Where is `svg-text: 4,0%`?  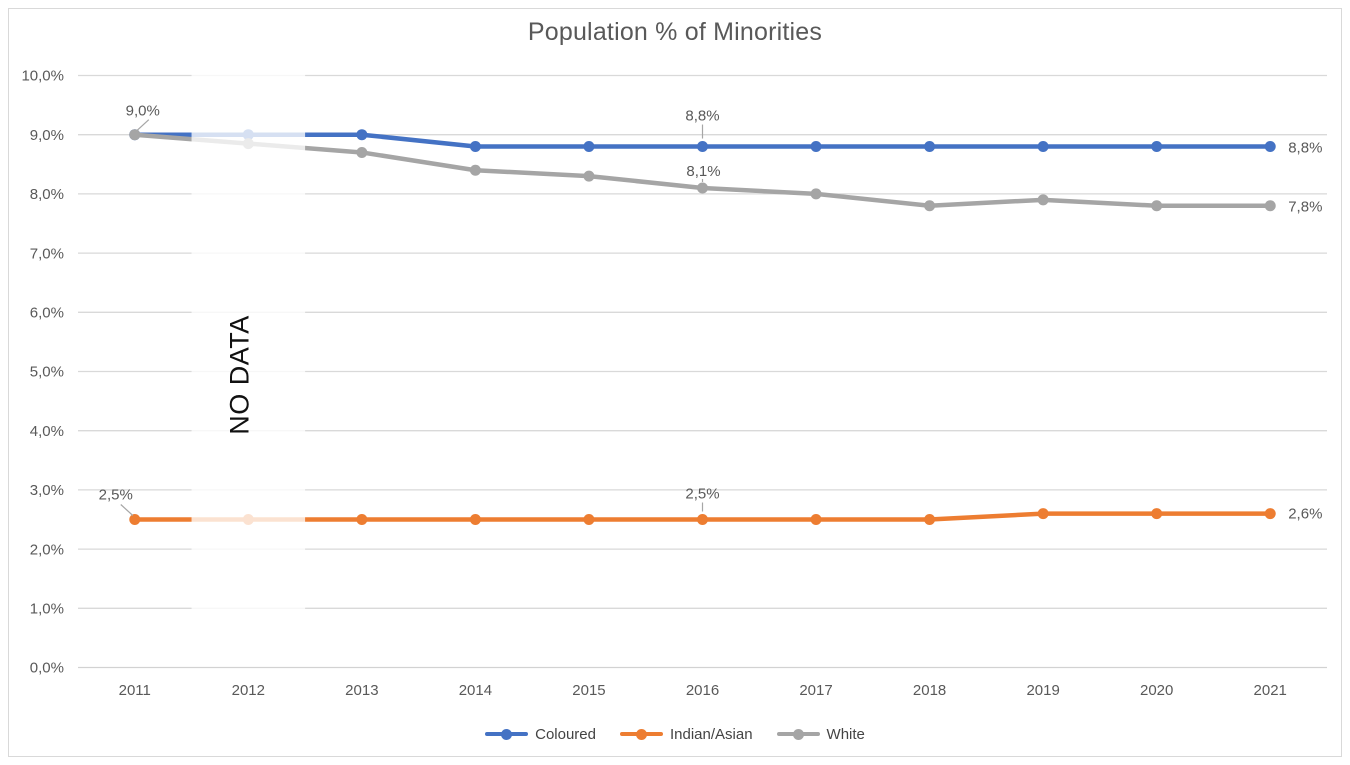 svg-text: 4,0% is located at coordinates (47, 431).